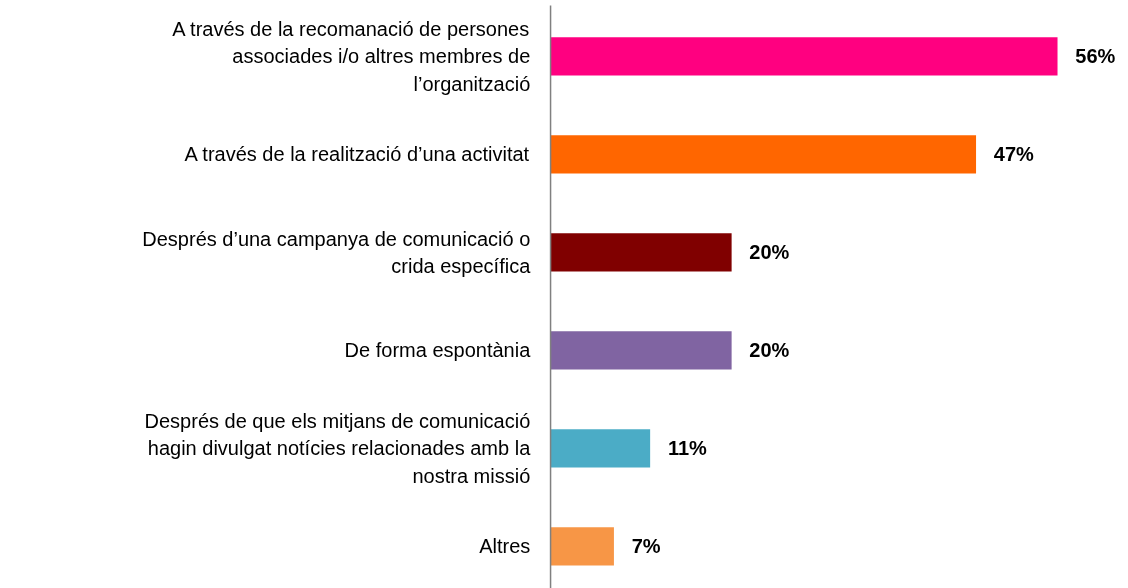 The image size is (1128, 588). What do you see at coordinates (357, 154) in the screenshot?
I see `y-tick-label: A través de la realització d’una activitat` at bounding box center [357, 154].